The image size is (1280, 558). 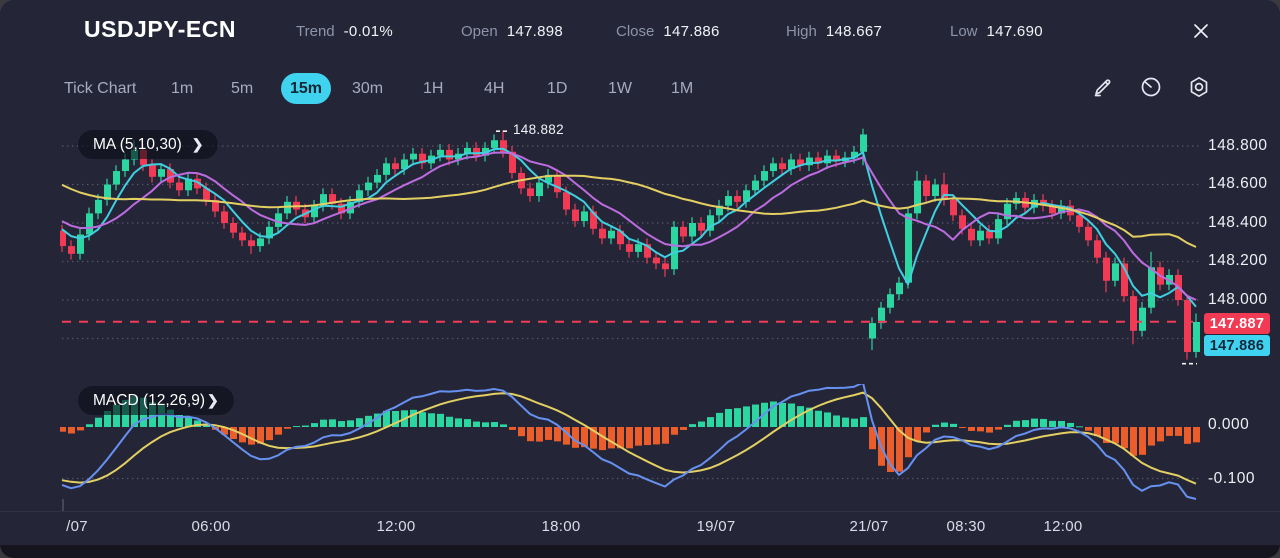 What do you see at coordinates (479, 31) in the screenshot?
I see `stat-open-label: Open` at bounding box center [479, 31].